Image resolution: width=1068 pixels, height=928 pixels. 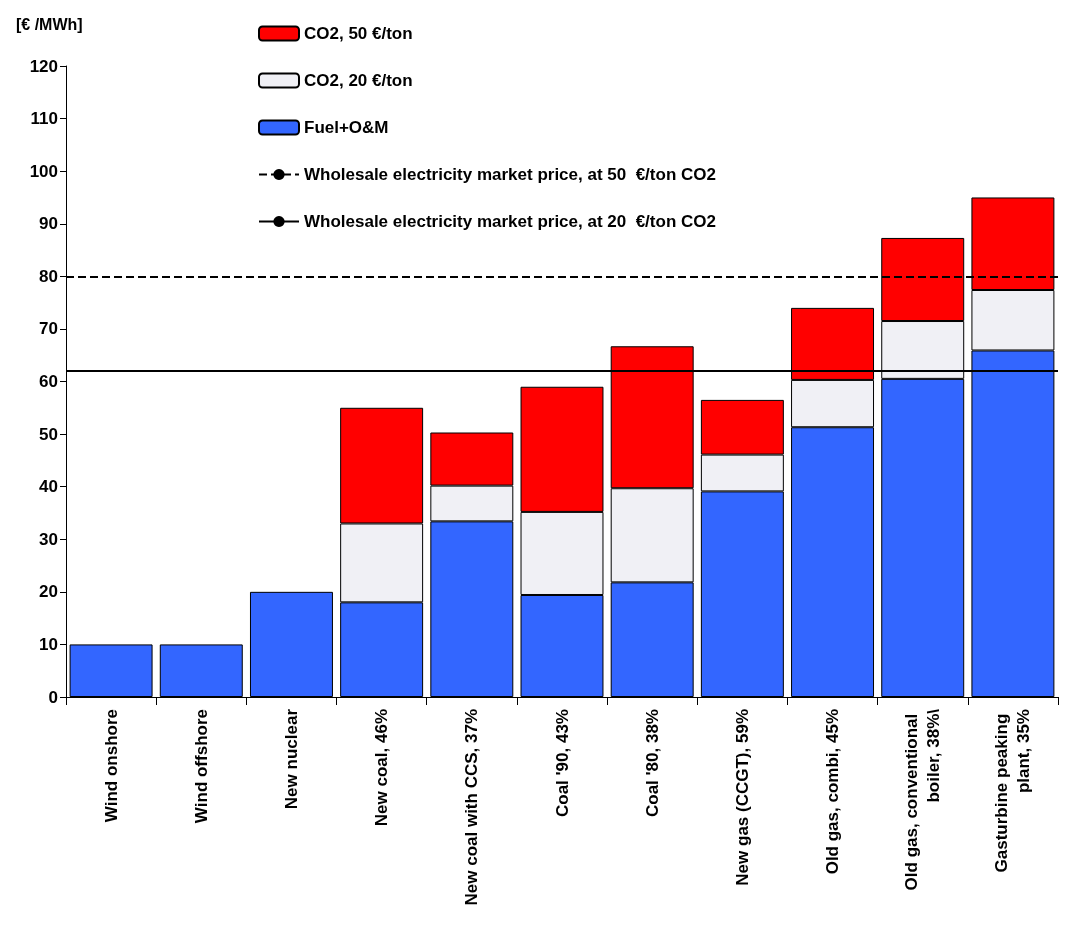 What do you see at coordinates (43, 171) in the screenshot?
I see `y-tick-label: 100` at bounding box center [43, 171].